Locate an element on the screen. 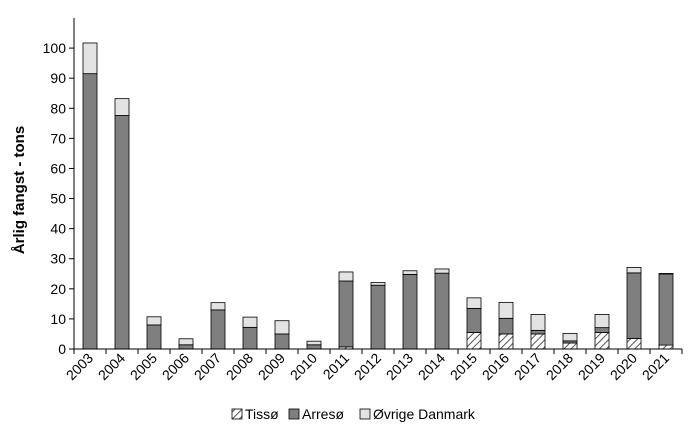 The image size is (700, 442). x-tick-label: 2011 is located at coordinates (336, 366).